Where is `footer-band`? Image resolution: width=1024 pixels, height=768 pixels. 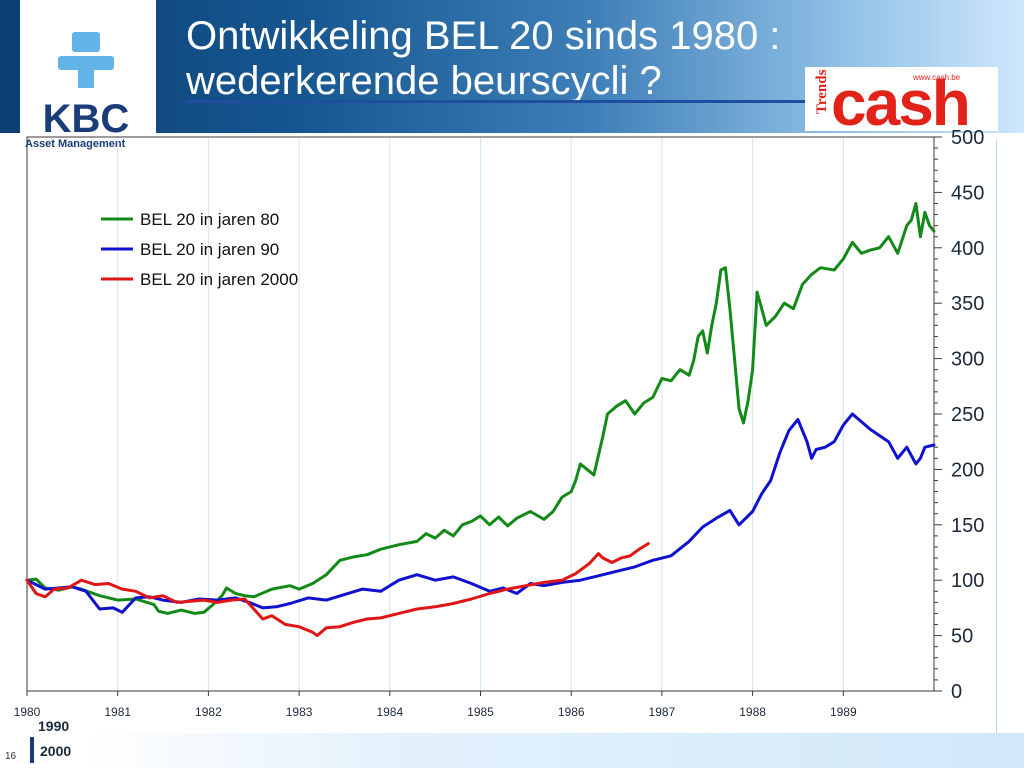
footer-band is located at coordinates (512, 750).